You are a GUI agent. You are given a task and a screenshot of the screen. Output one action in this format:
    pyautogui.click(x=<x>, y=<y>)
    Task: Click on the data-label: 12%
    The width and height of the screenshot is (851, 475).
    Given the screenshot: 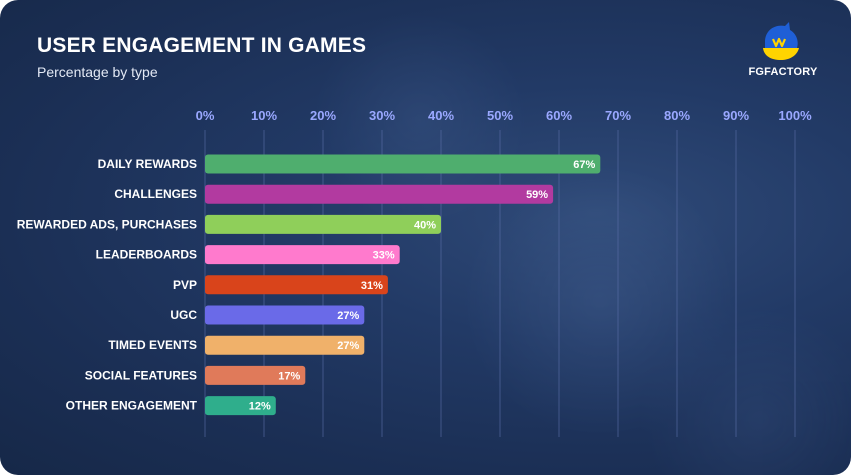 What is the action you would take?
    pyautogui.click(x=260, y=407)
    